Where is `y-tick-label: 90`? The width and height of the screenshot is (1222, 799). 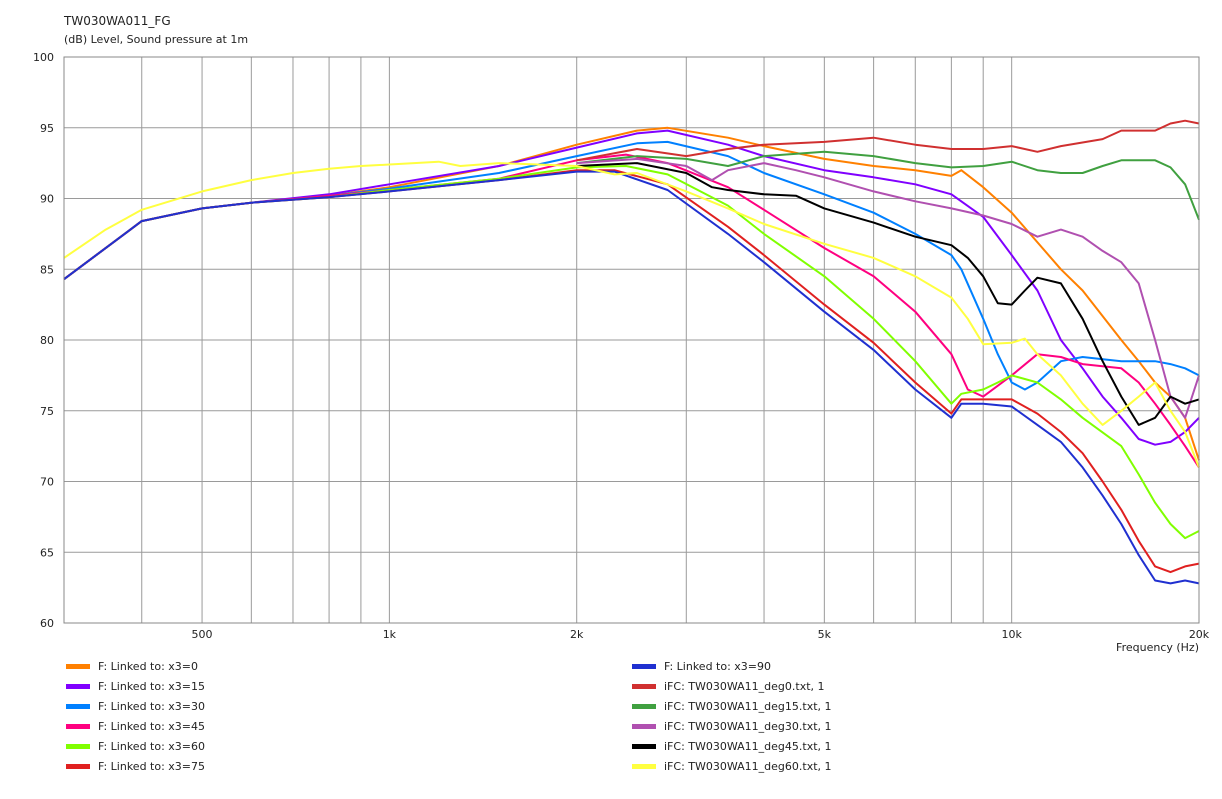
y-tick-label: 90 is located at coordinates (47, 199).